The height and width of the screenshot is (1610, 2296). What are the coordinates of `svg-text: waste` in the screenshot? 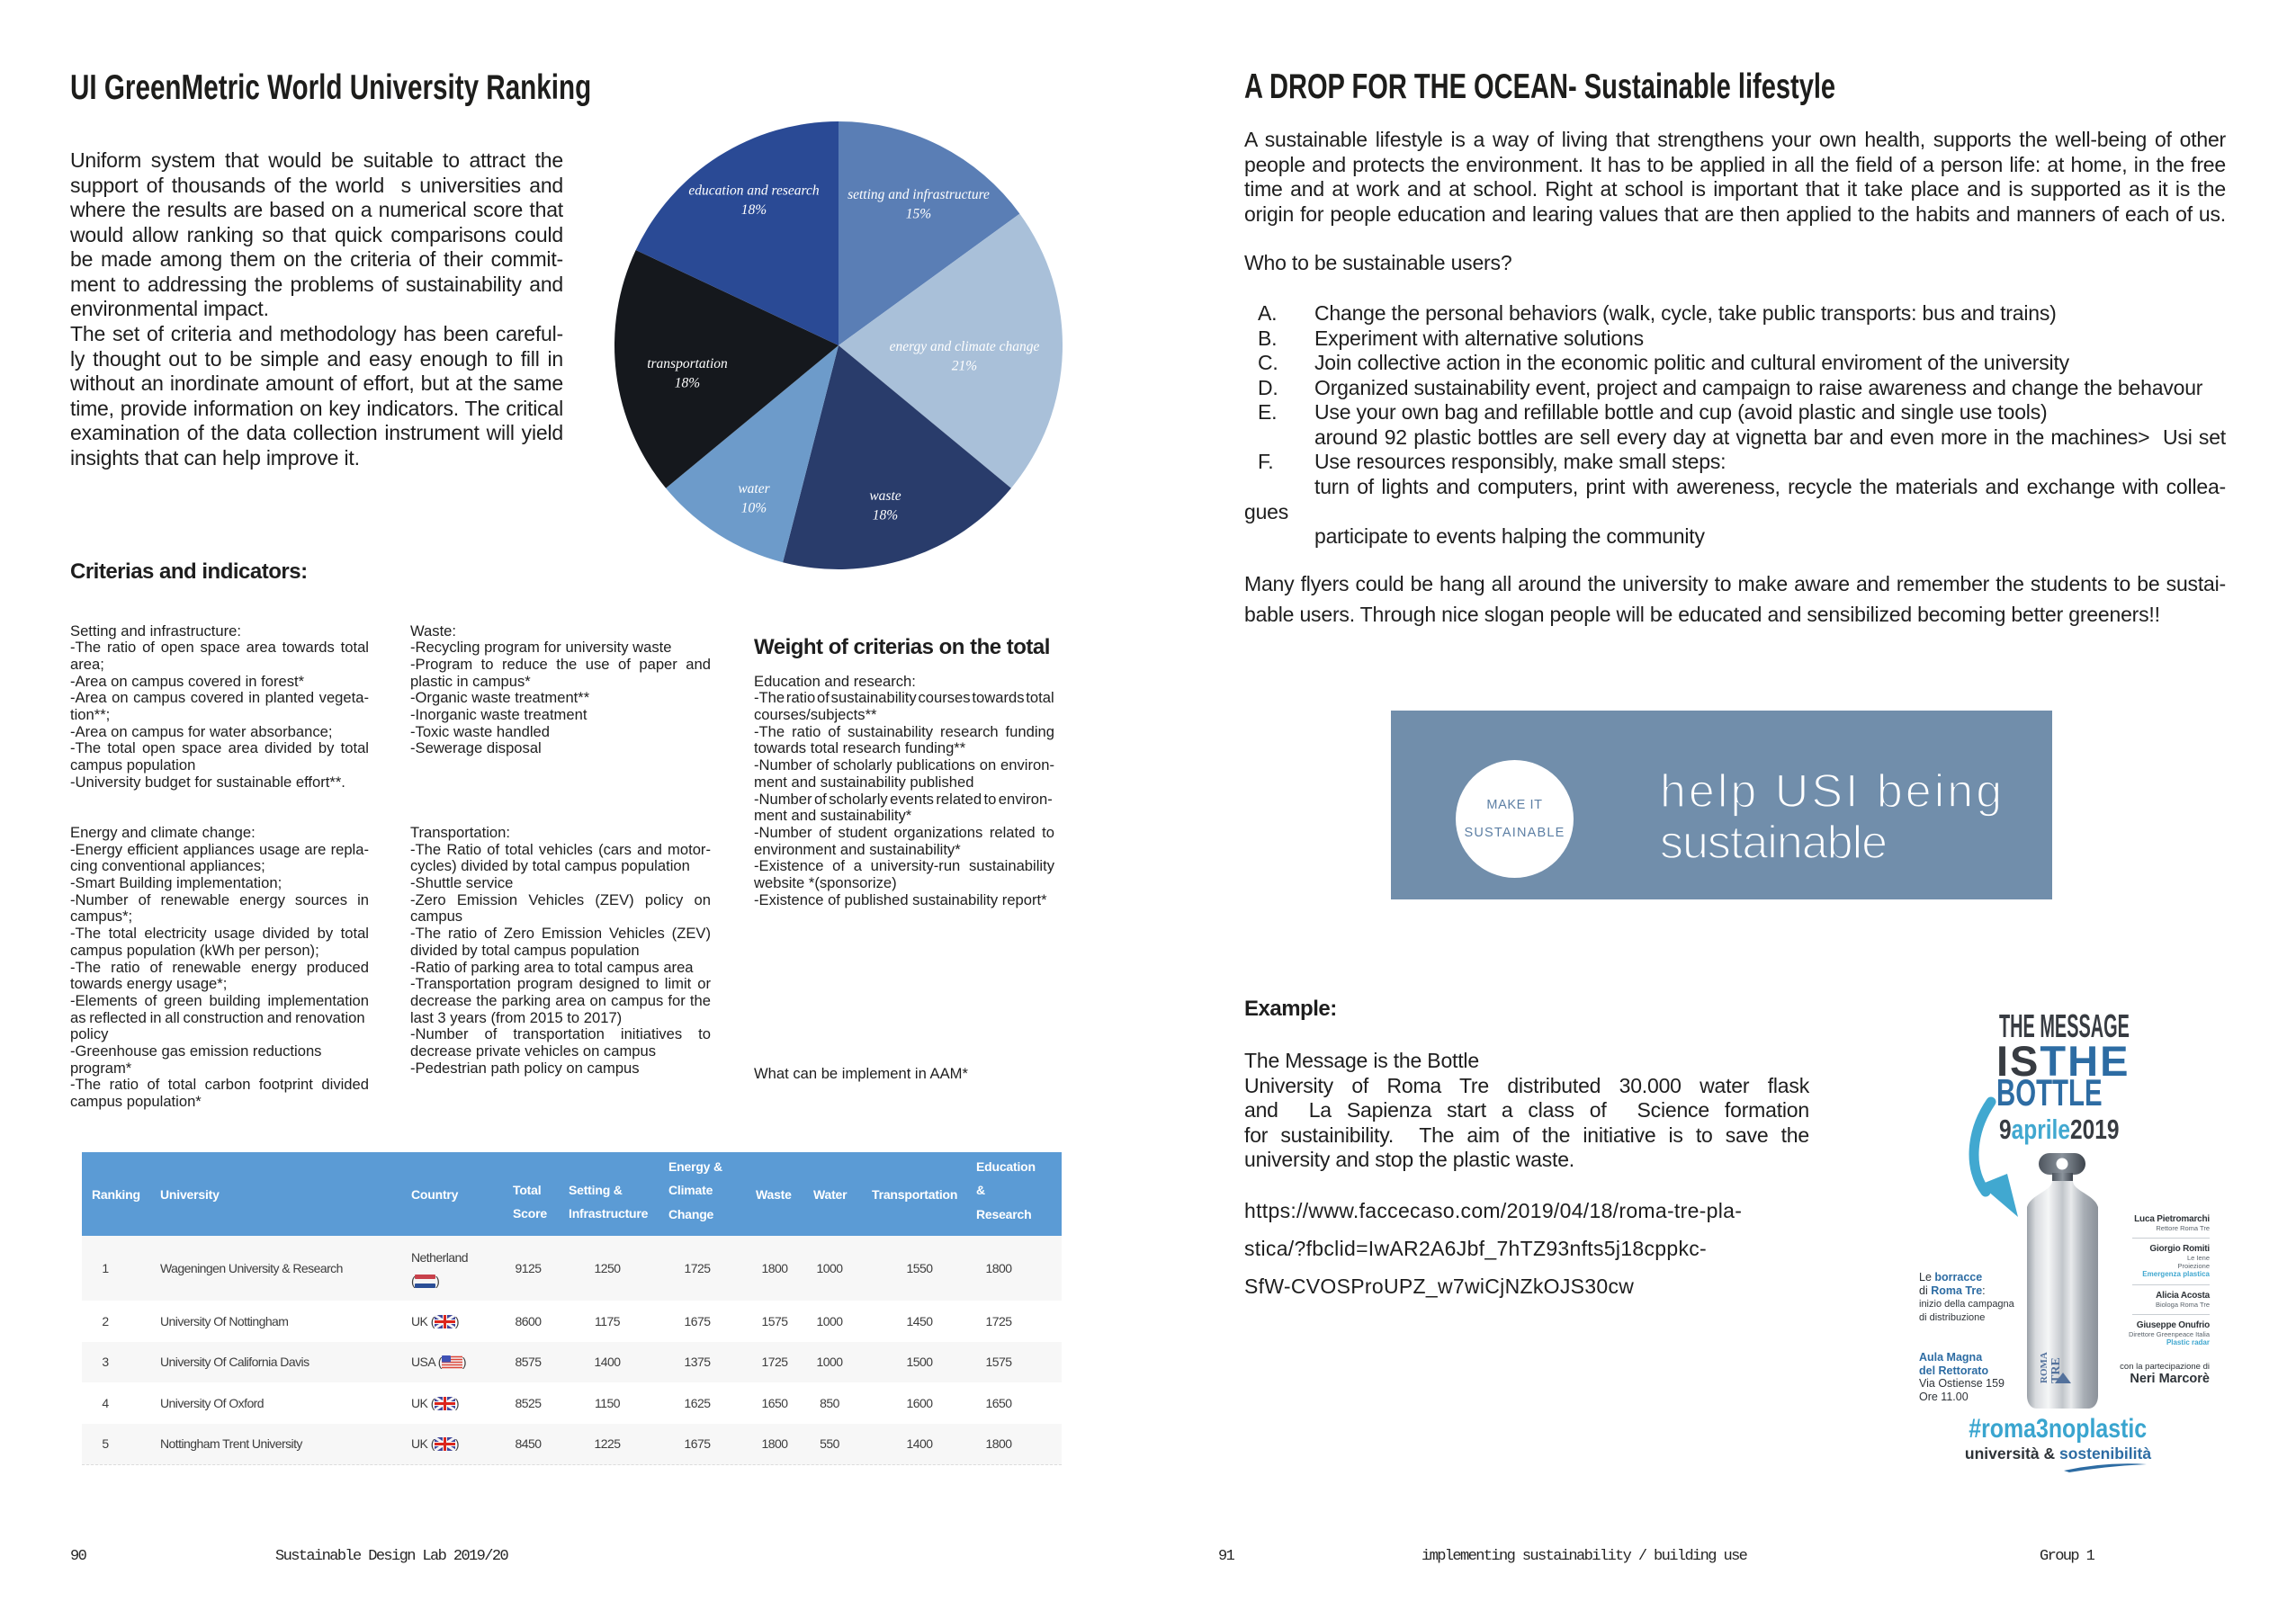 It's located at (885, 496).